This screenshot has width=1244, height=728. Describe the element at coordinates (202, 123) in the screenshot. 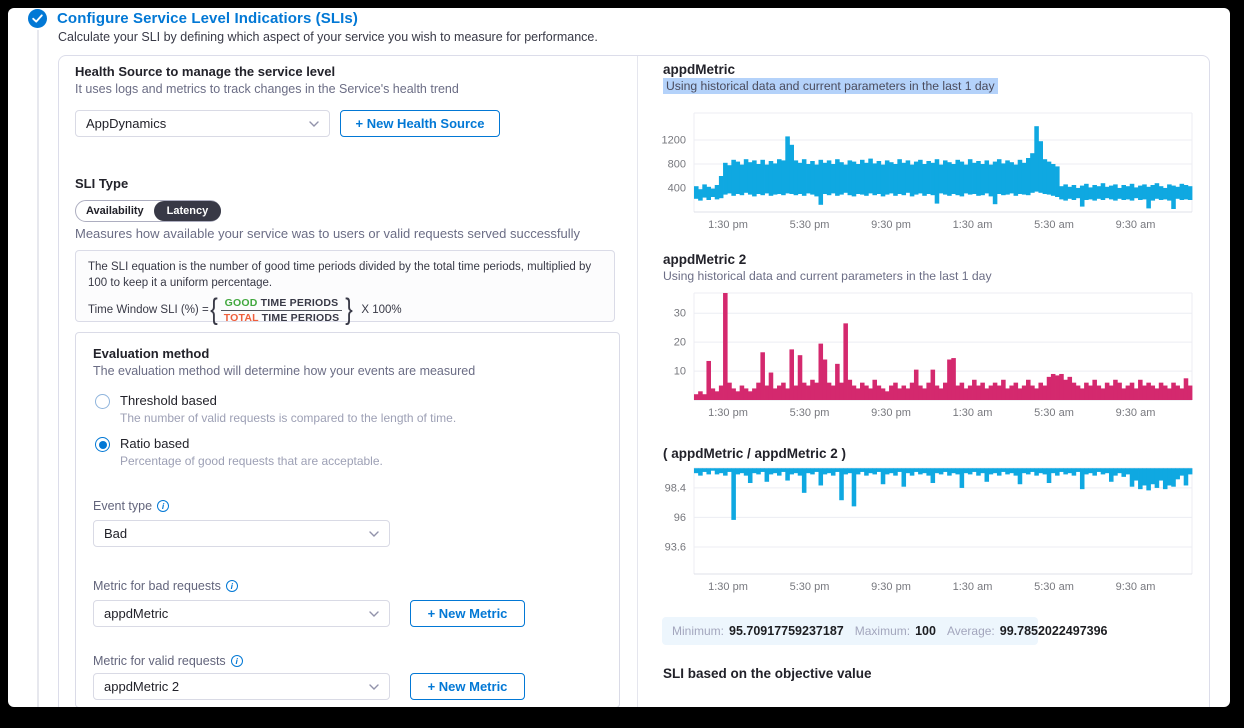

I see `health-source-select: AppDynamics` at that location.